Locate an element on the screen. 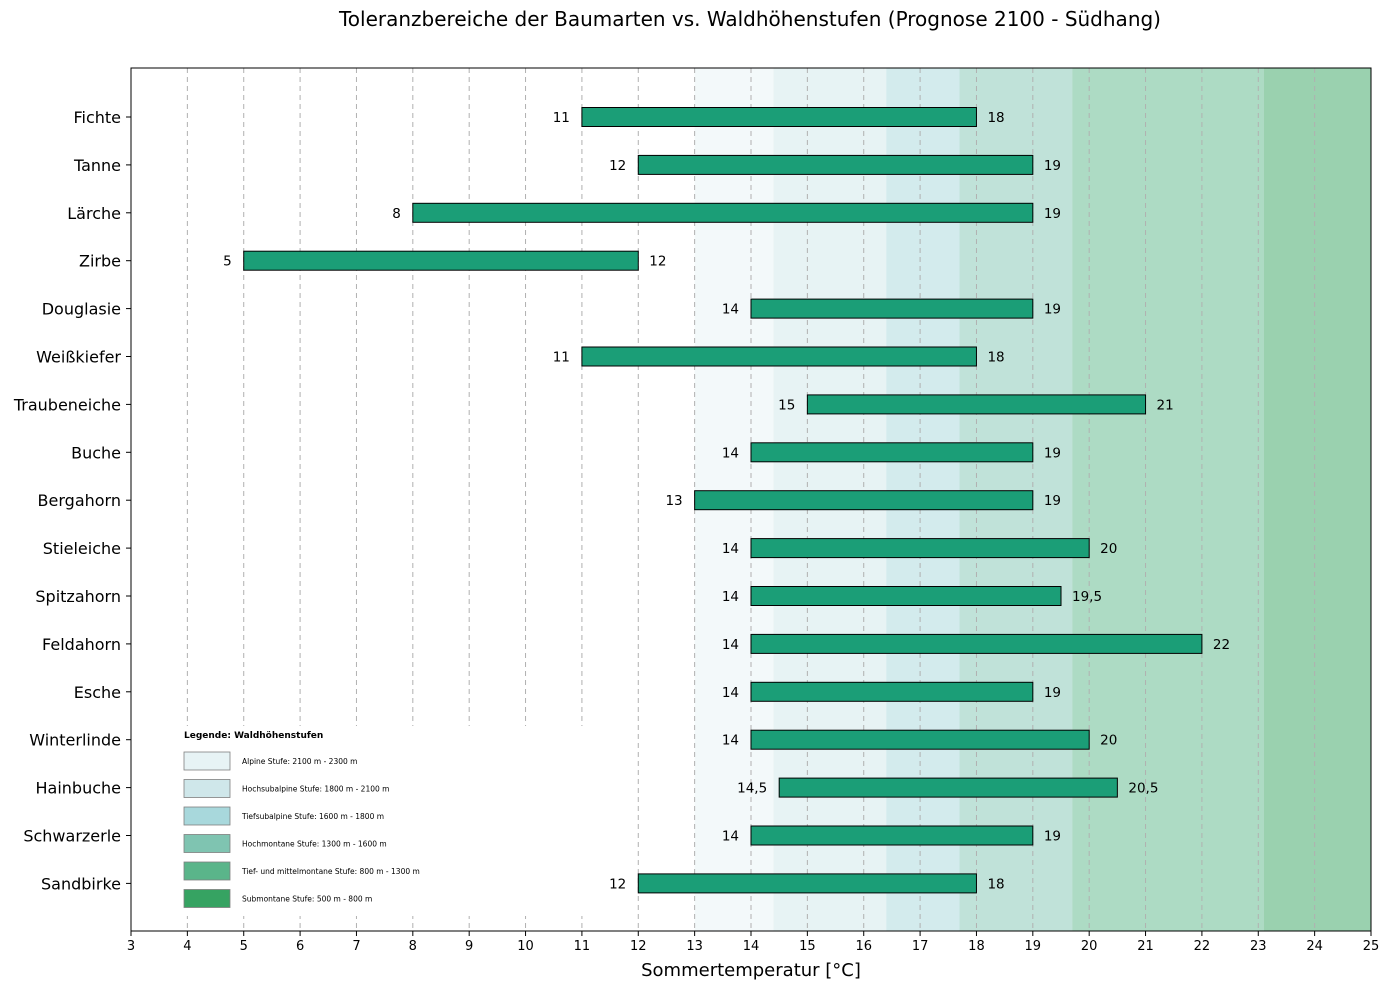 Image resolution: width=1390 pixels, height=990 pixels. y-tick-label: Traubeneiche is located at coordinates (67, 404).